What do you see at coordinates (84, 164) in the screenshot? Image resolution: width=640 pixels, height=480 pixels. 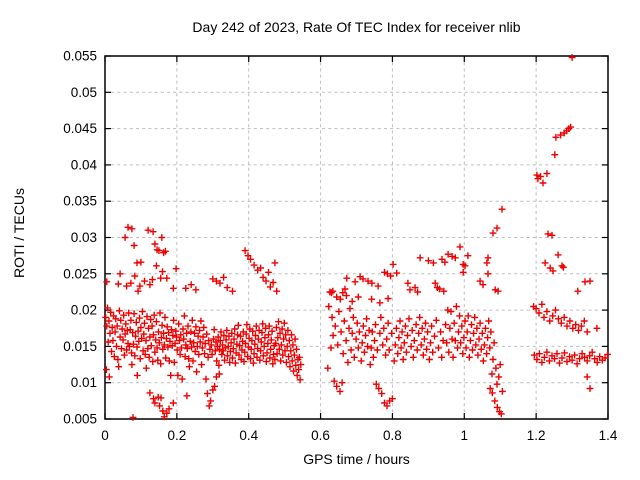 I see `svg-text: 0.04` at bounding box center [84, 164].